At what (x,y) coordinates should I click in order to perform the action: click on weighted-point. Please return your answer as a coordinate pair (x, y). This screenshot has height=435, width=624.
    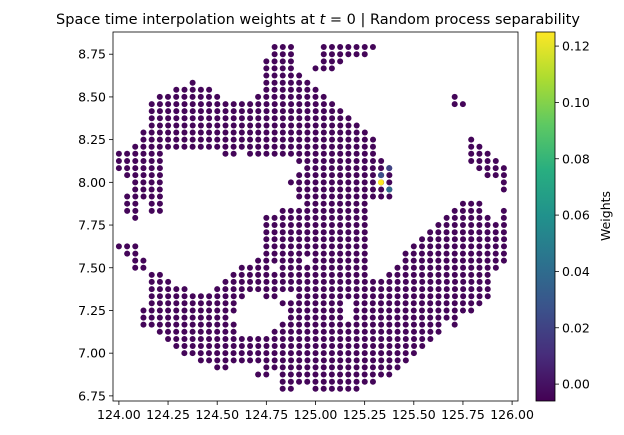
    Looking at the image, I should click on (389, 189).